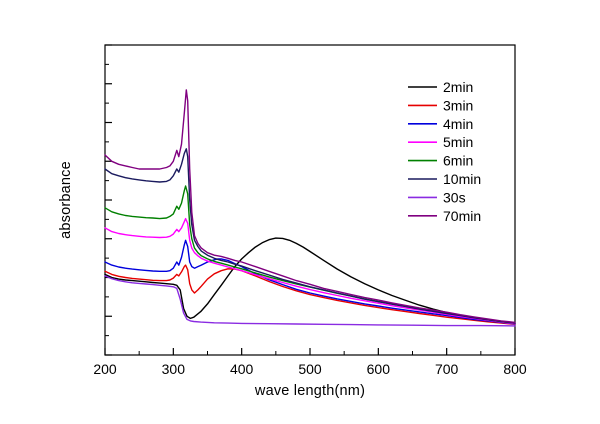 Image resolution: width=600 pixels, height=424 pixels. I want to click on x-tick-label: 500, so click(310, 369).